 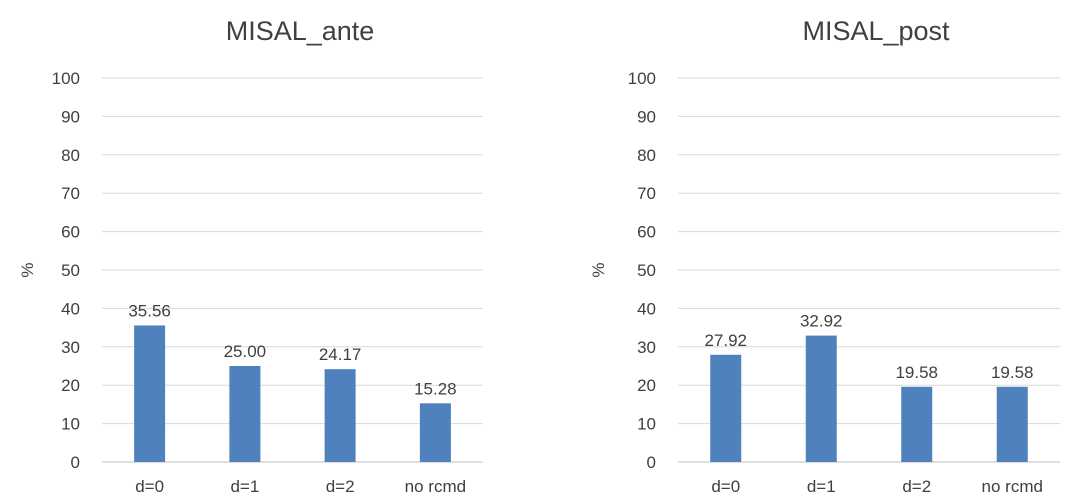 I want to click on data-label: 32.92, so click(x=821, y=321).